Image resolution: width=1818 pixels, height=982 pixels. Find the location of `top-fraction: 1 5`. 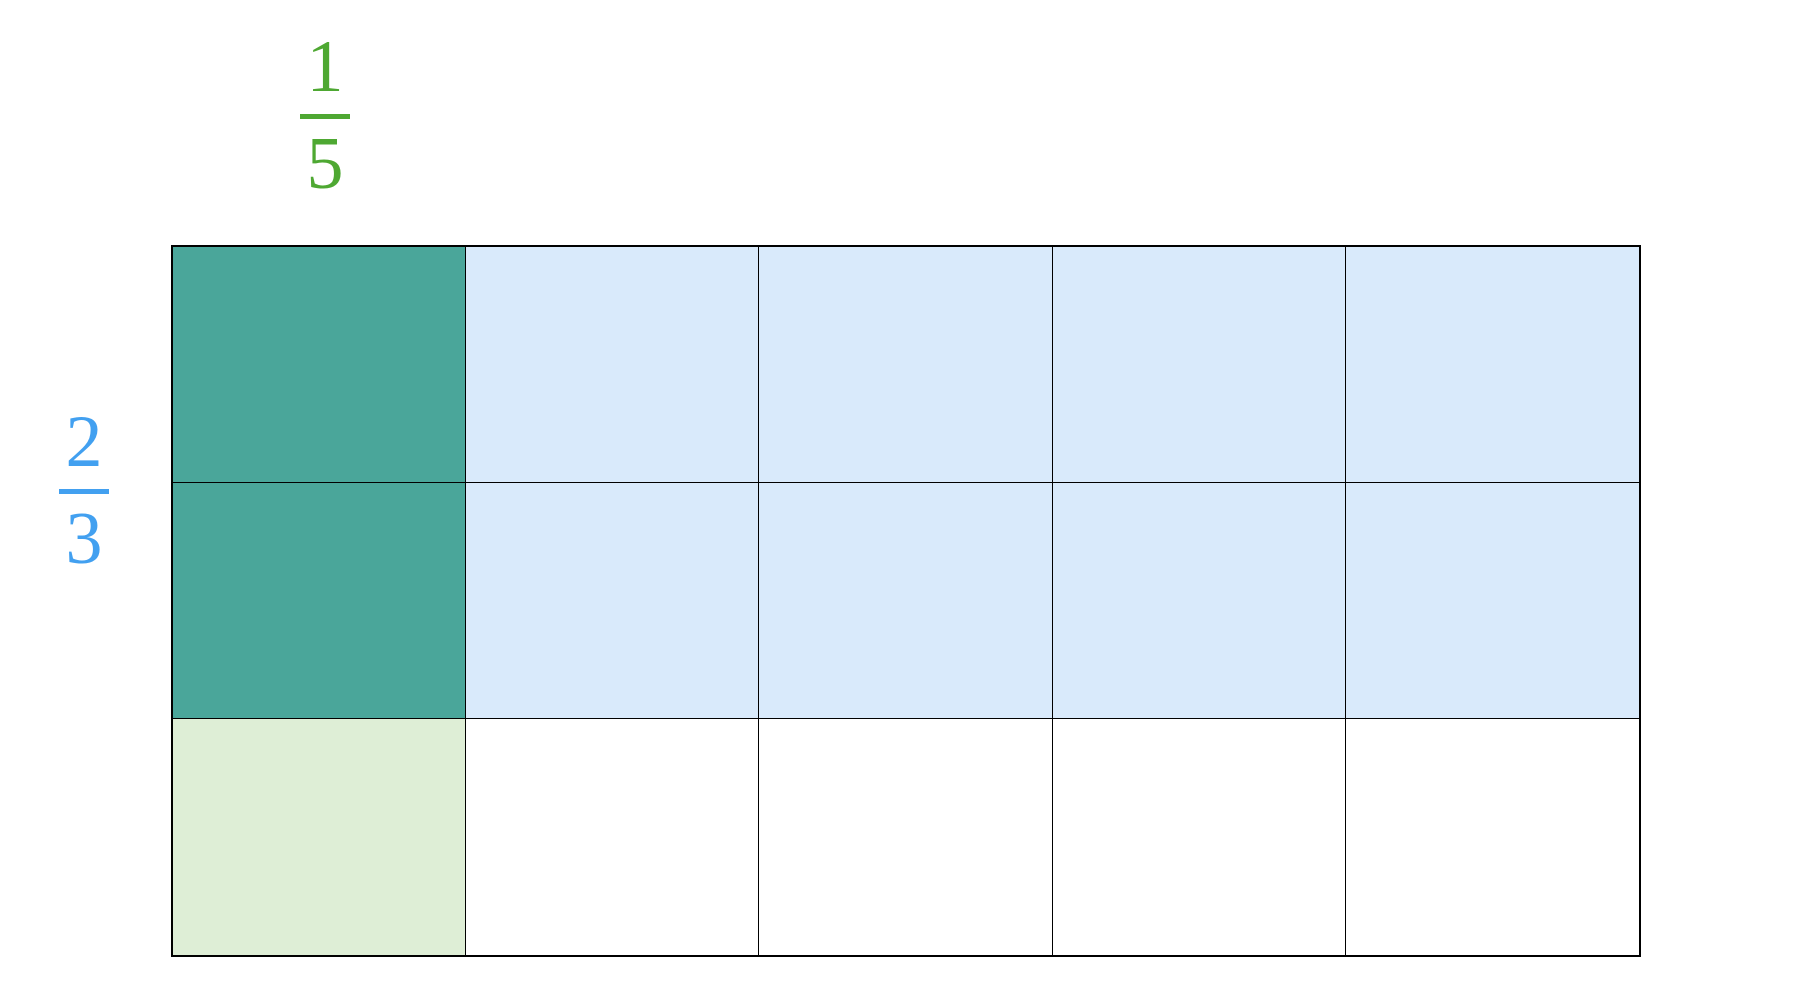

top-fraction: 1 5 is located at coordinates (325, 115).